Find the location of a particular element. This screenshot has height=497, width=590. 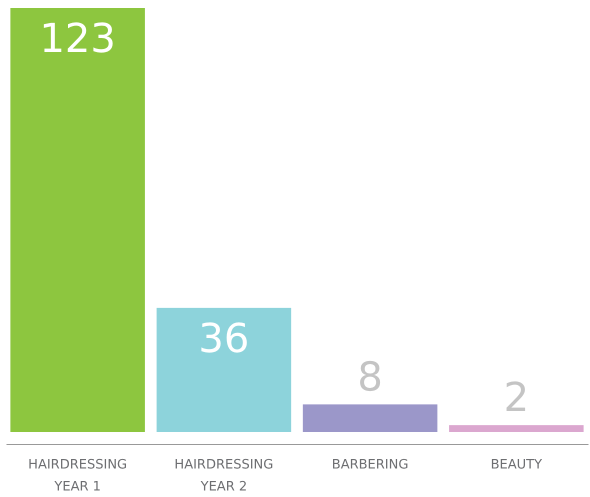

data-label: 36 is located at coordinates (224, 339).